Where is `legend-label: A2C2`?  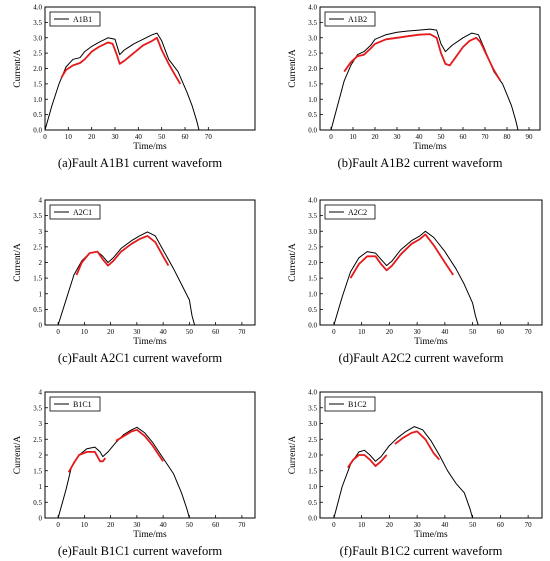
legend-label: A2C2 is located at coordinates (357, 212).